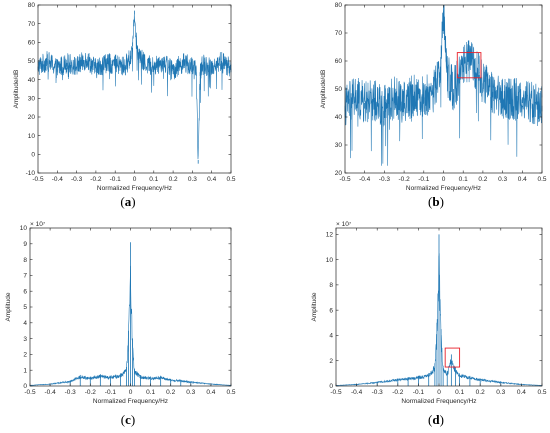  Describe the element at coordinates (436, 419) in the screenshot. I see `panel-label: (d)` at that location.